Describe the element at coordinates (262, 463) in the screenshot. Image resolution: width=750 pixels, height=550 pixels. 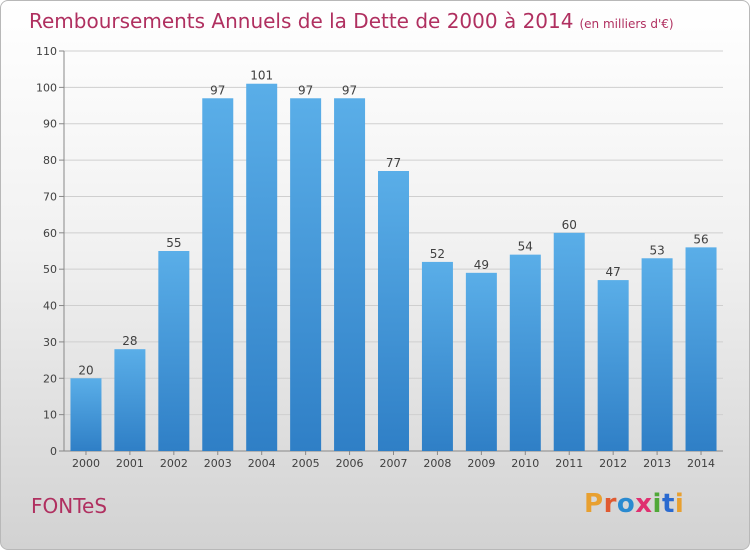
I see `x-tick-label: 2004` at that location.